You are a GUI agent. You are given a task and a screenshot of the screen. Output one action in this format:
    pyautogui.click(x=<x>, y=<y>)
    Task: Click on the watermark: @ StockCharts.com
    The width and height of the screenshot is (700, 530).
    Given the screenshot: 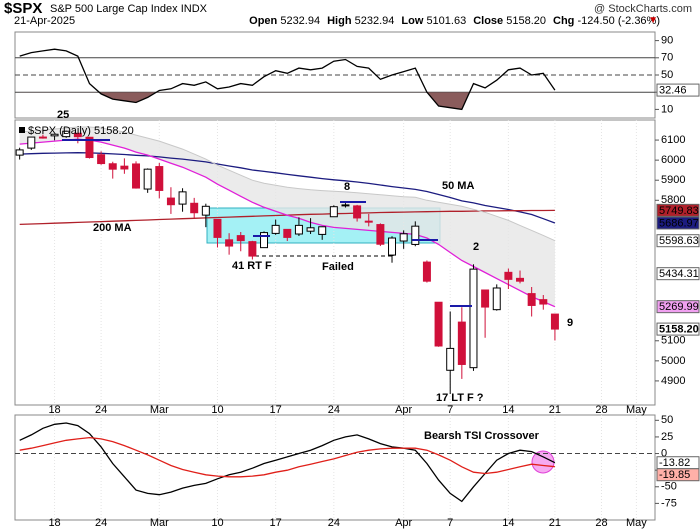 What is the action you would take?
    pyautogui.click(x=643, y=9)
    